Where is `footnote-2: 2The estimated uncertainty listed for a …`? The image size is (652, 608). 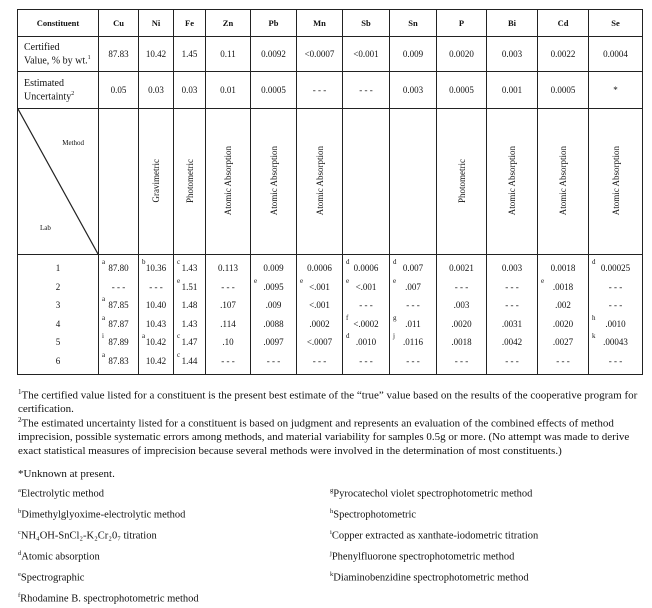
footnote-2: 2The estimated uncertainty listed for a … is located at coordinates (330, 436).